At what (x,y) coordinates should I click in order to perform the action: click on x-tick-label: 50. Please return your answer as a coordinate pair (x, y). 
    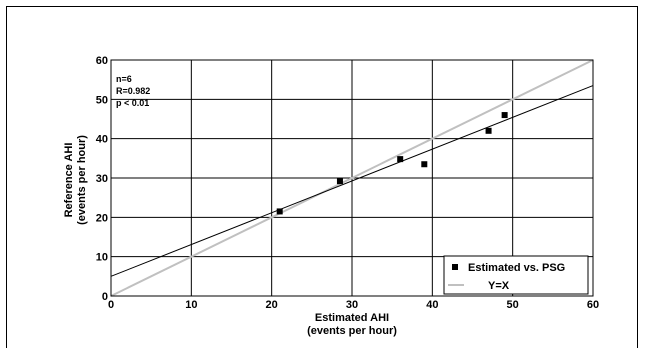
    Looking at the image, I should click on (513, 305).